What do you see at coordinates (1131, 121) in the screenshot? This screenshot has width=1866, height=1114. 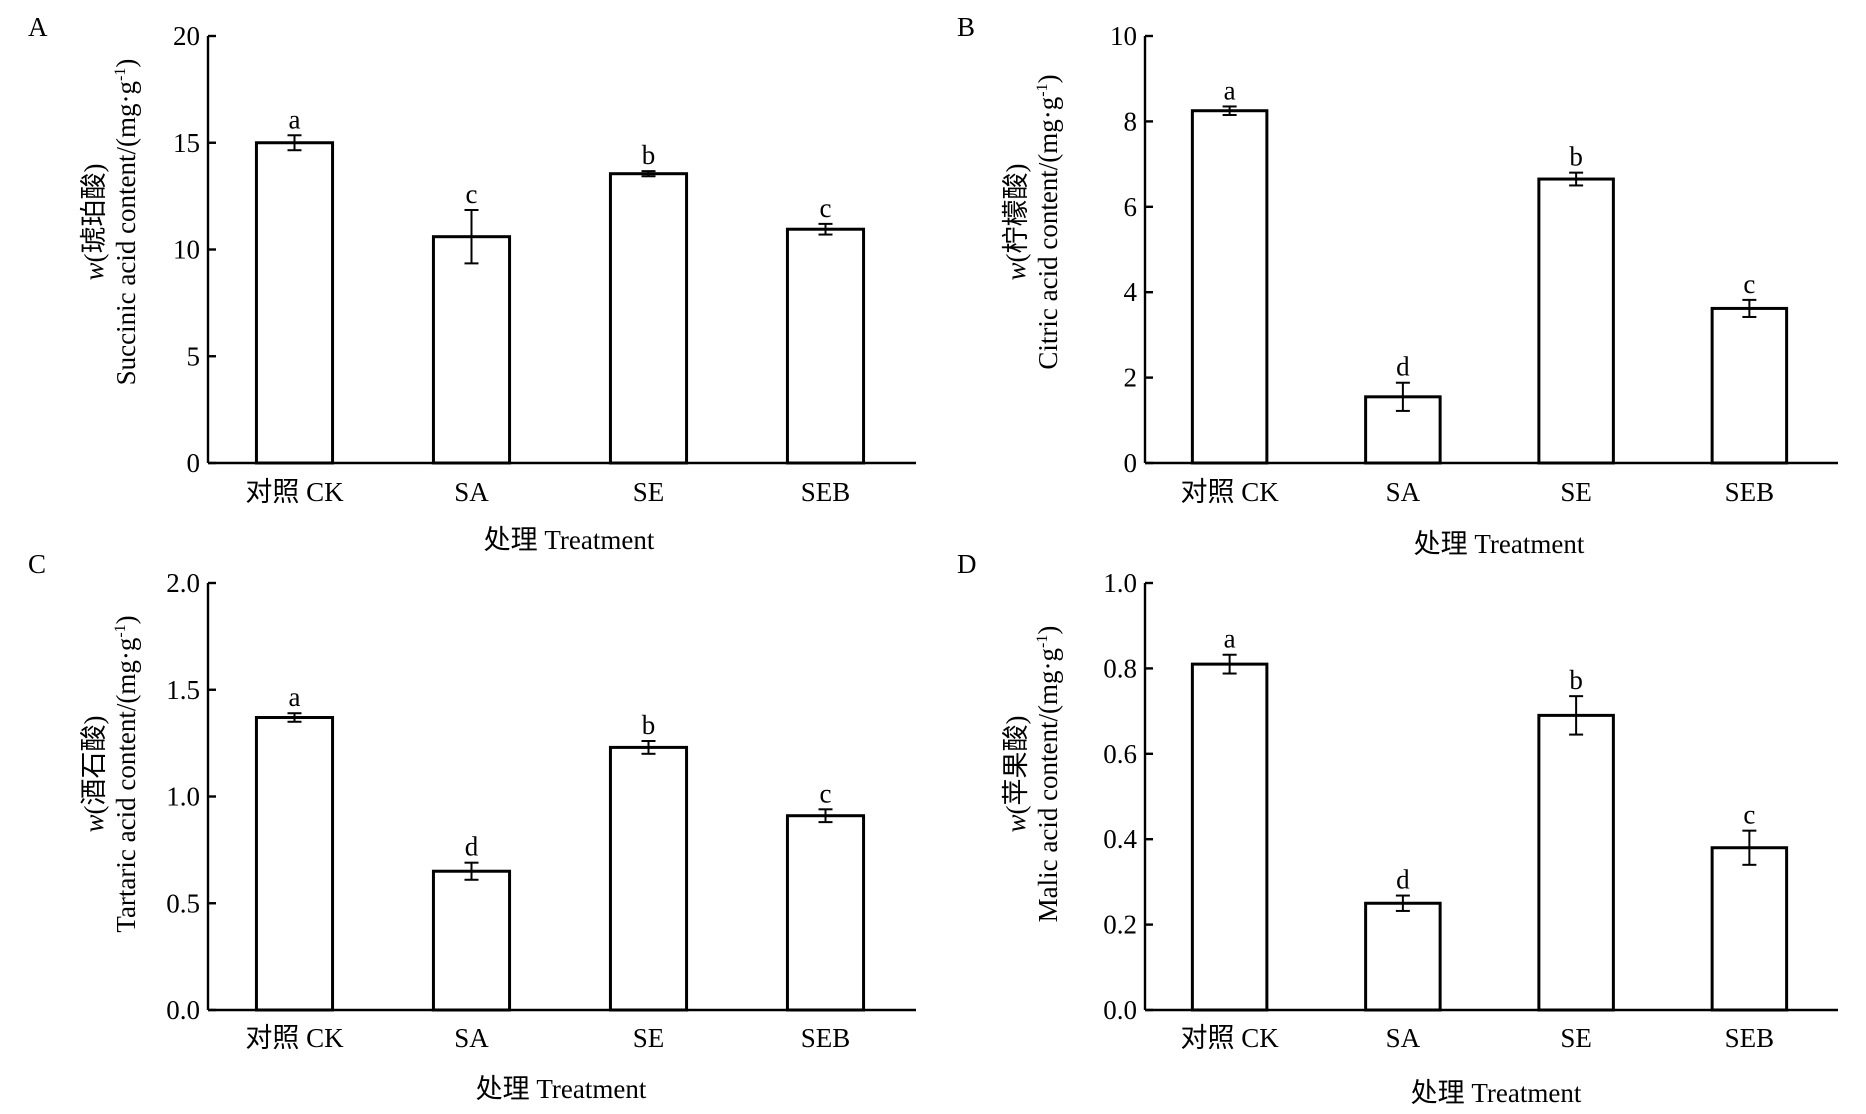 I see `y-tick-label: 8` at bounding box center [1131, 121].